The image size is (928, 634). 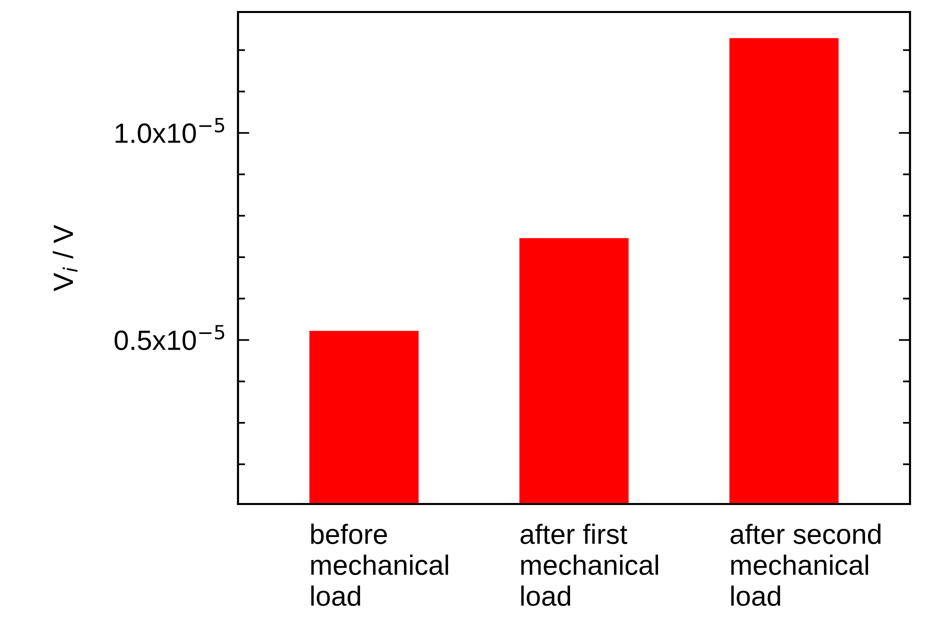 What do you see at coordinates (589, 565) in the screenshot?
I see `x-tick-label: after first mechanical load` at bounding box center [589, 565].